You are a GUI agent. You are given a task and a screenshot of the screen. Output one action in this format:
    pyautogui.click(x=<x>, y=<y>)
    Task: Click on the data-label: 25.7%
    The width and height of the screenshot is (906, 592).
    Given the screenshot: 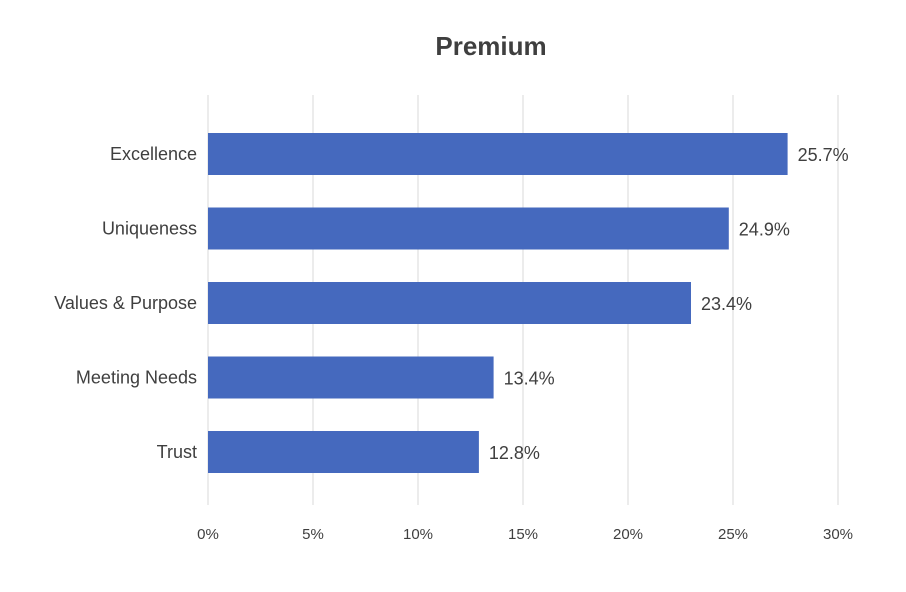 What is the action you would take?
    pyautogui.click(x=823, y=155)
    